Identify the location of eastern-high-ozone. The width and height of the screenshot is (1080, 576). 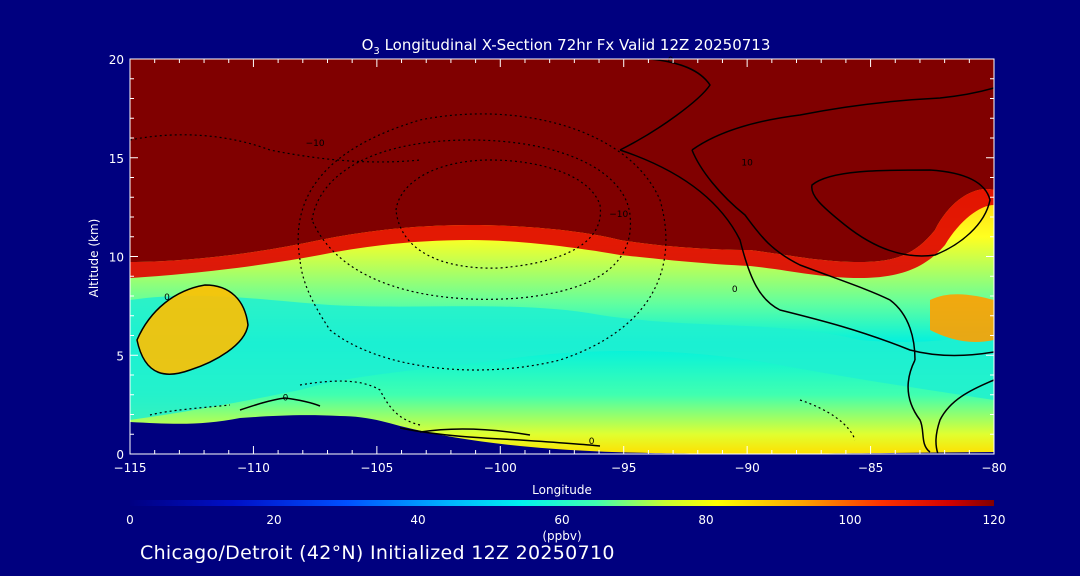
(962, 318).